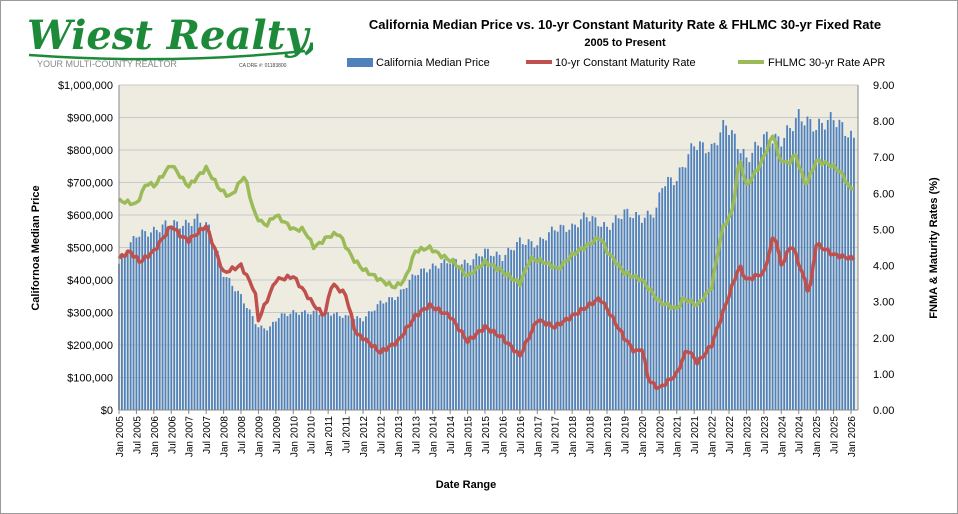  What do you see at coordinates (90, 379) in the screenshot?
I see `y-tick-label: $100,000` at bounding box center [90, 379].